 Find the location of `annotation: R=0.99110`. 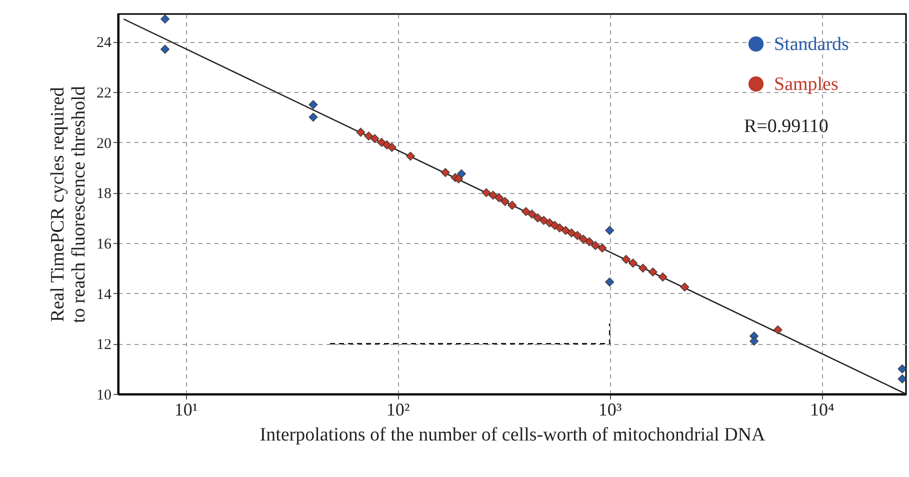

annotation: R=0.99110 is located at coordinates (786, 126).